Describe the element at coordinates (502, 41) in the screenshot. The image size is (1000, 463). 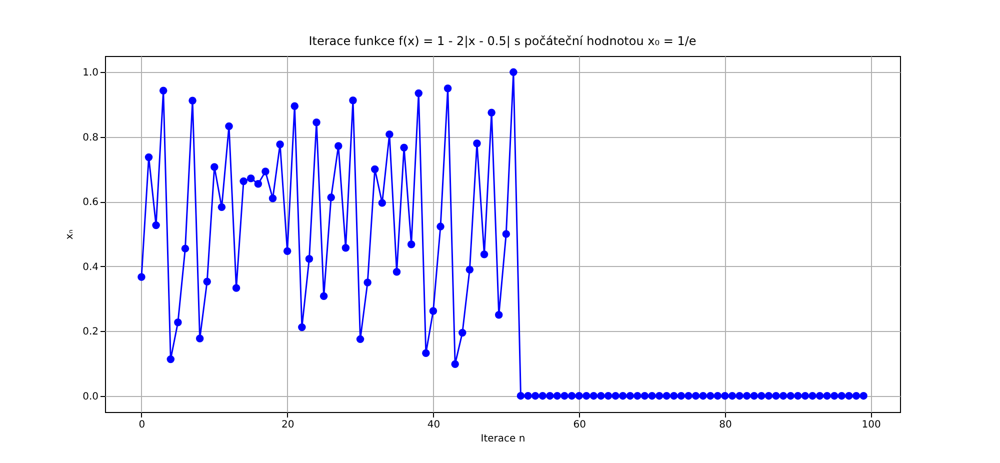
I see `chart-title: Iterace funkce f(x) = 1 - 2|x - 0.5| s počáteční hodnotou x₀ = 1/e` at that location.